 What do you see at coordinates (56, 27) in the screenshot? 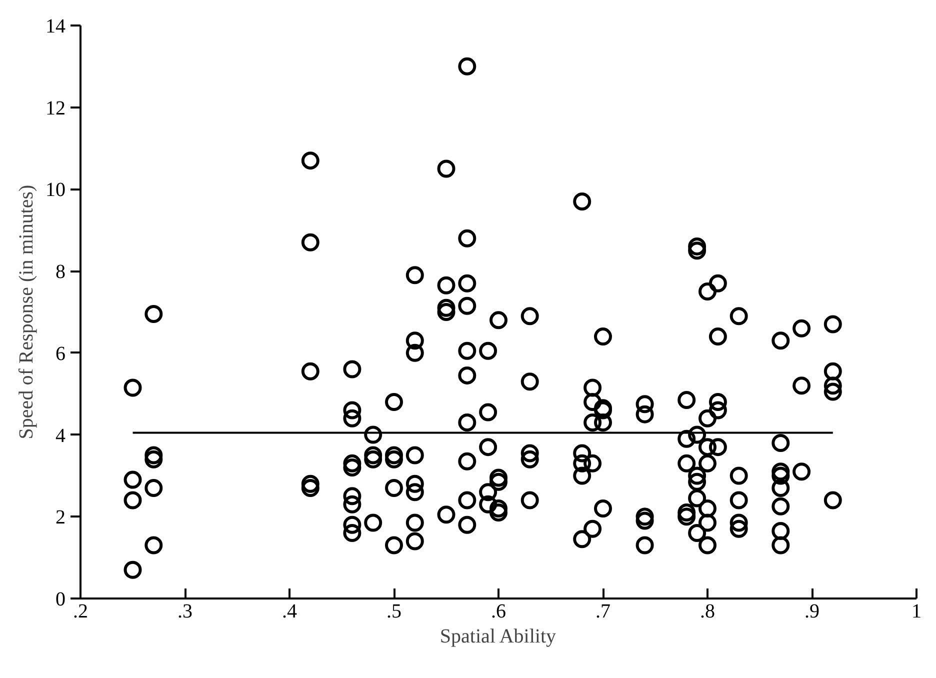
I see `y-tick-label: 14` at bounding box center [56, 27].